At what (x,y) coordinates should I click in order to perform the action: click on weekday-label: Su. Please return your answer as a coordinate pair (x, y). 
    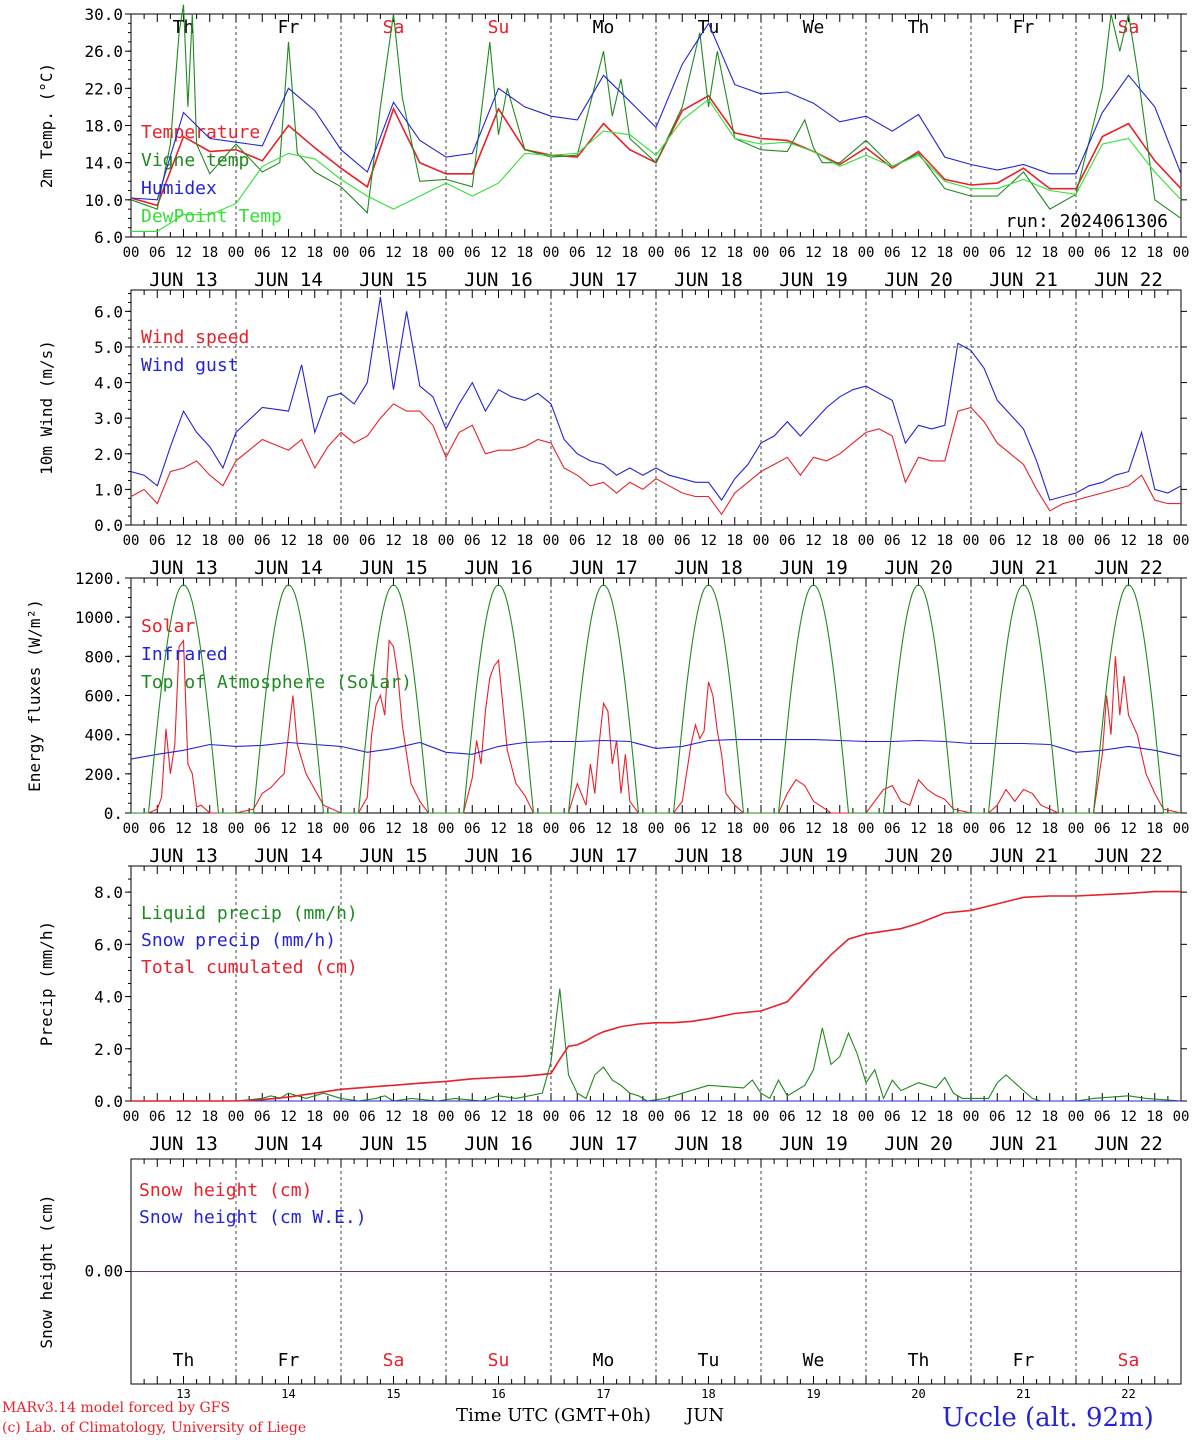
    Looking at the image, I should click on (499, 1360).